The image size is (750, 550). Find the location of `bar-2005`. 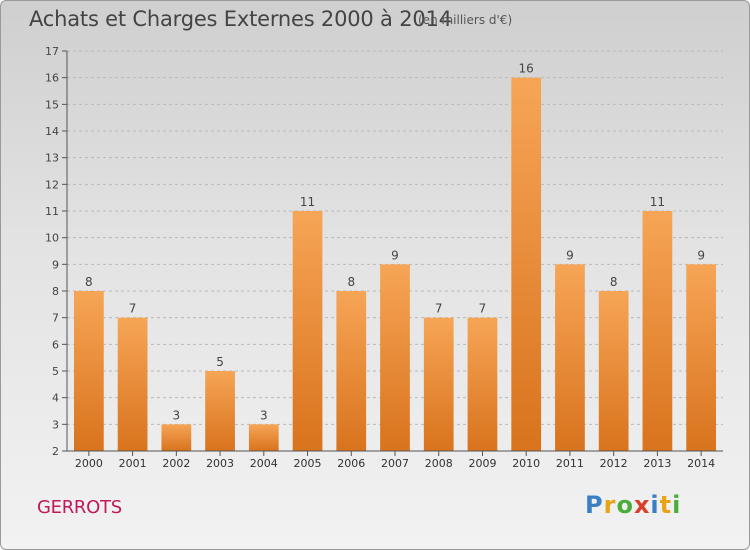

bar-2005 is located at coordinates (307, 331).